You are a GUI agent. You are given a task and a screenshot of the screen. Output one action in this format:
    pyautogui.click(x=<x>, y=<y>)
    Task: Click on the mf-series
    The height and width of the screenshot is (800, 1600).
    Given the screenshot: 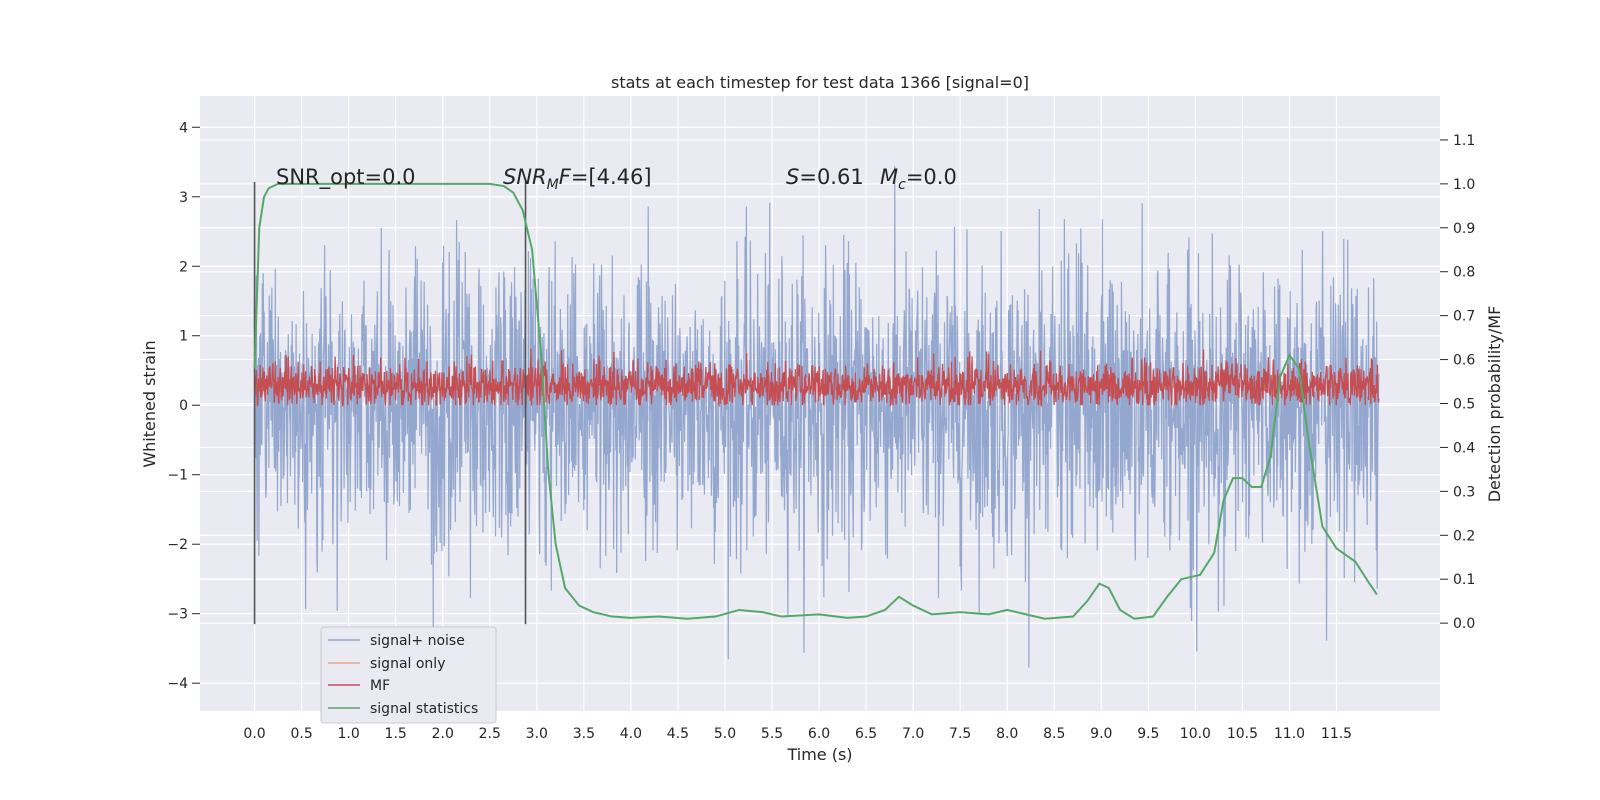 What is the action you would take?
    pyautogui.click(x=816, y=378)
    